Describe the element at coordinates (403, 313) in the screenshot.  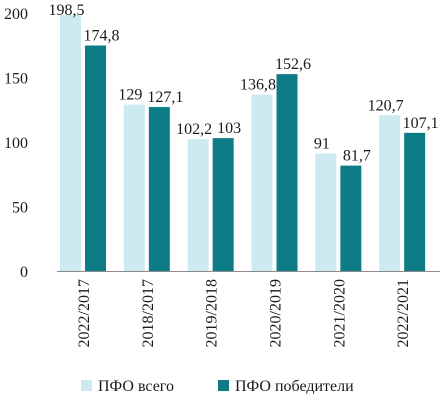
I see `x-tick-label: 2022/2021` at that location.